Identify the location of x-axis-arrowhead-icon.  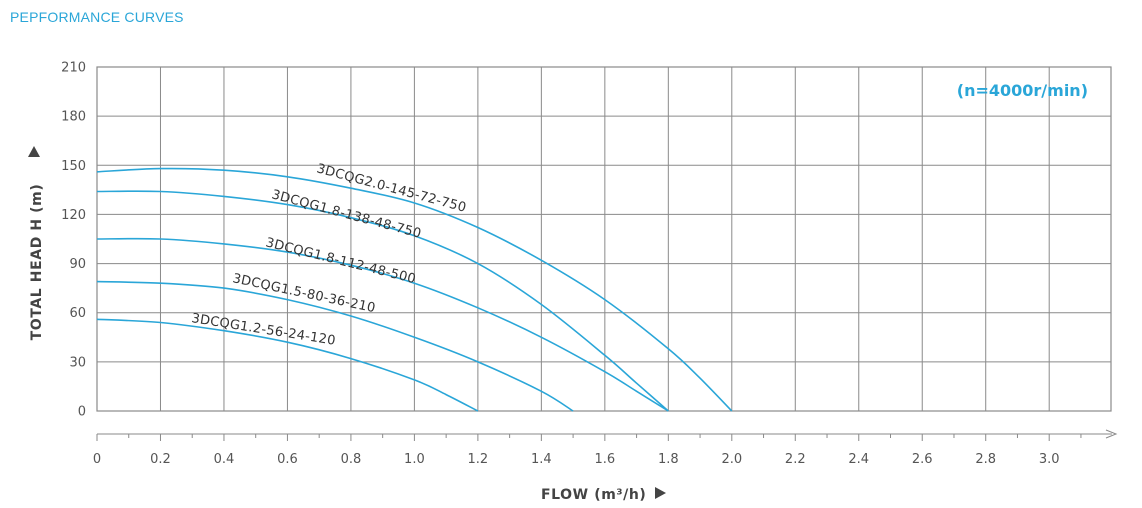
(1111, 434).